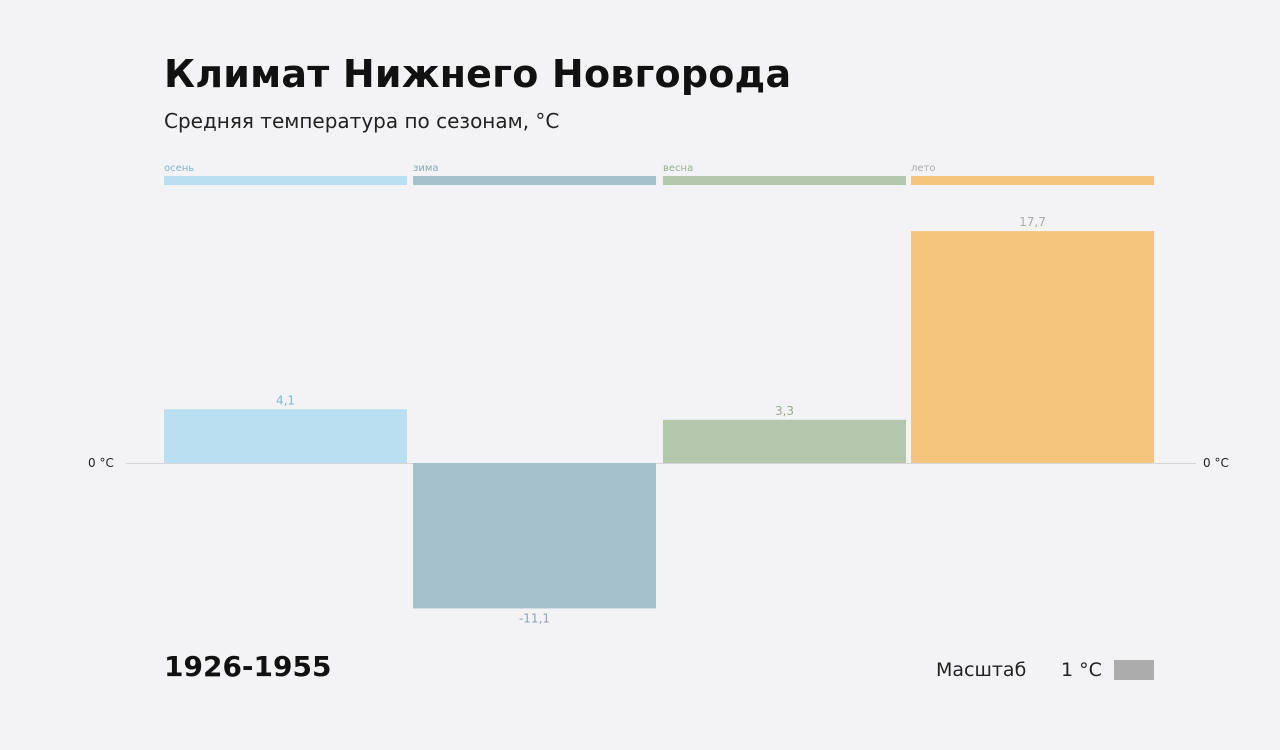 The image size is (1280, 750). Describe the element at coordinates (678, 168) in the screenshot. I see `legend-label-2: весна` at that location.